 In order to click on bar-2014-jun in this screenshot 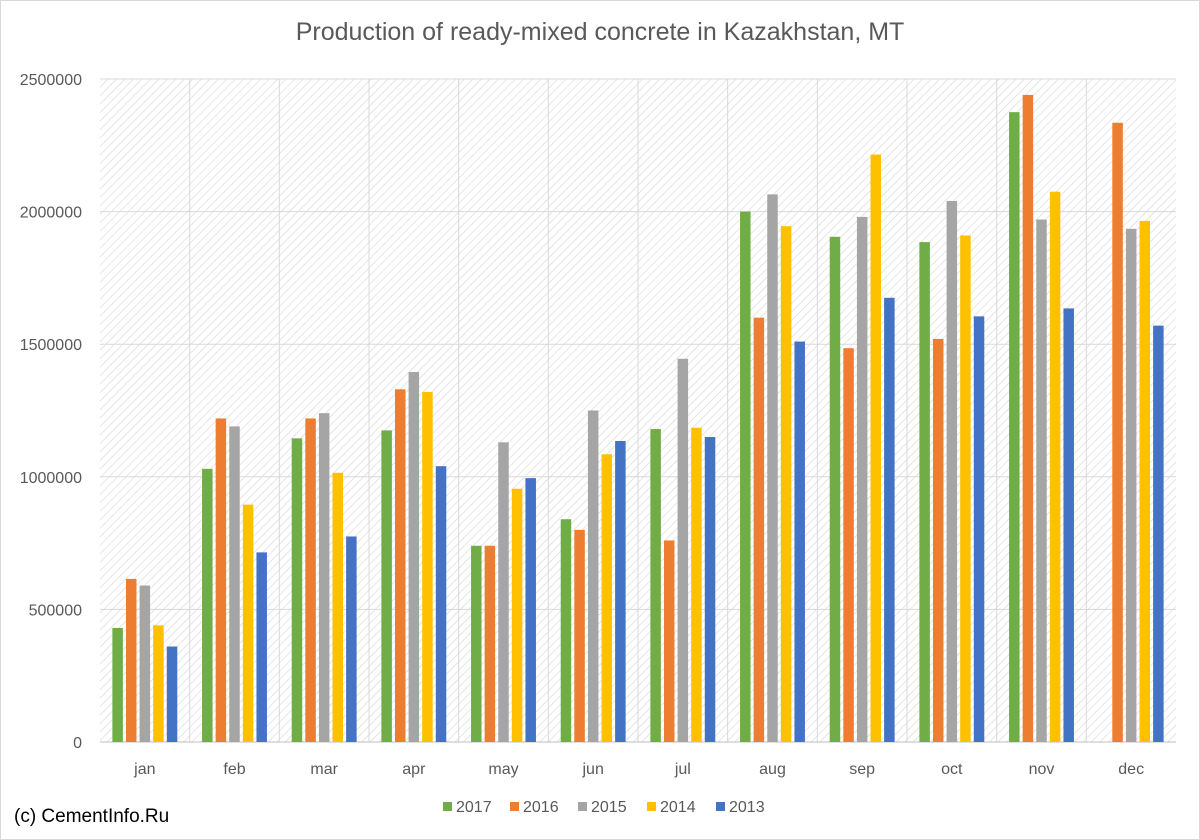, I will do `click(607, 598)`.